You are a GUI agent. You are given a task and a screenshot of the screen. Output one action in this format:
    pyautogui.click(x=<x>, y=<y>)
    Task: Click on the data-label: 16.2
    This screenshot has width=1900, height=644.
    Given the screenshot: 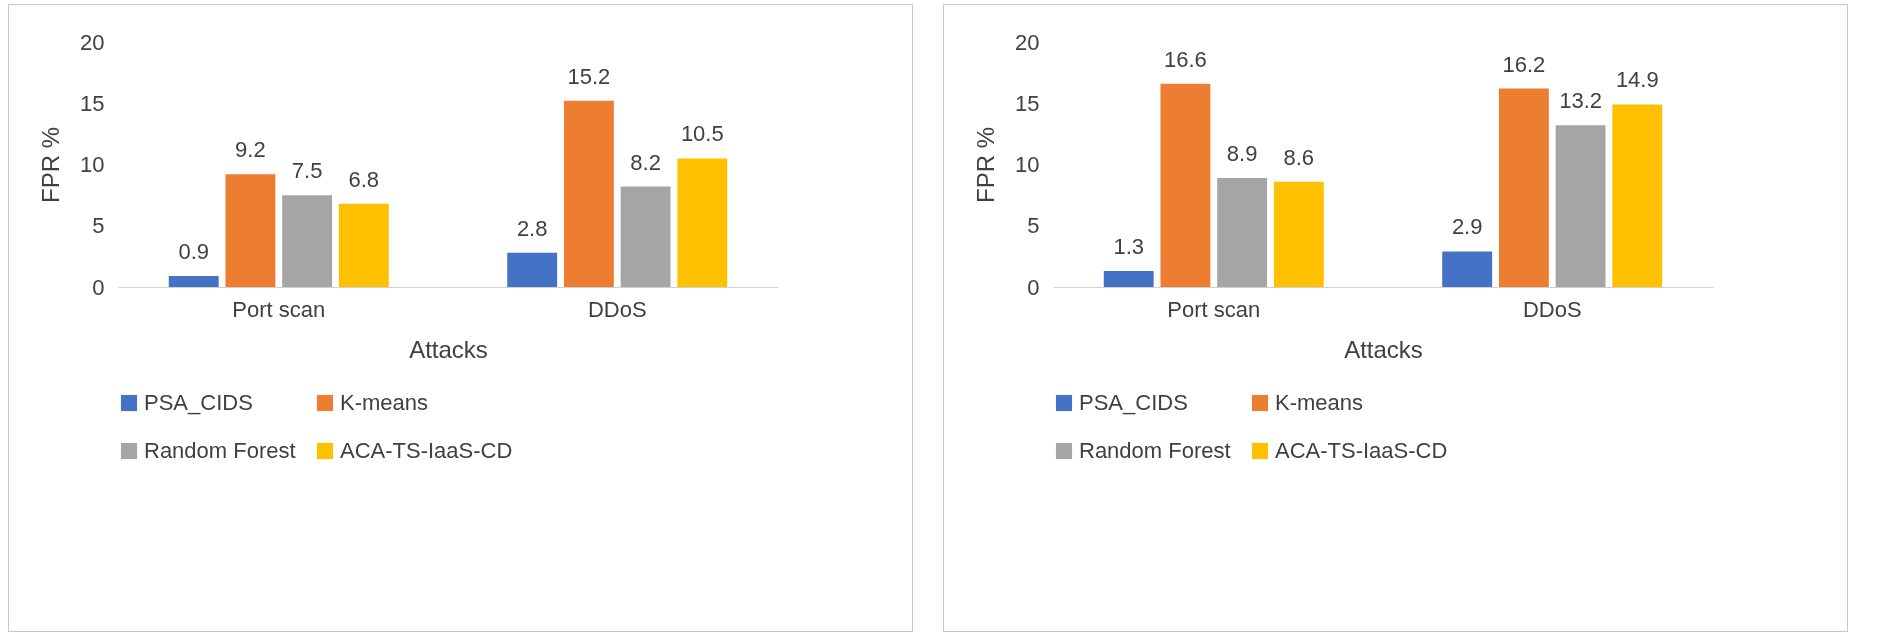 What is the action you would take?
    pyautogui.click(x=1524, y=64)
    